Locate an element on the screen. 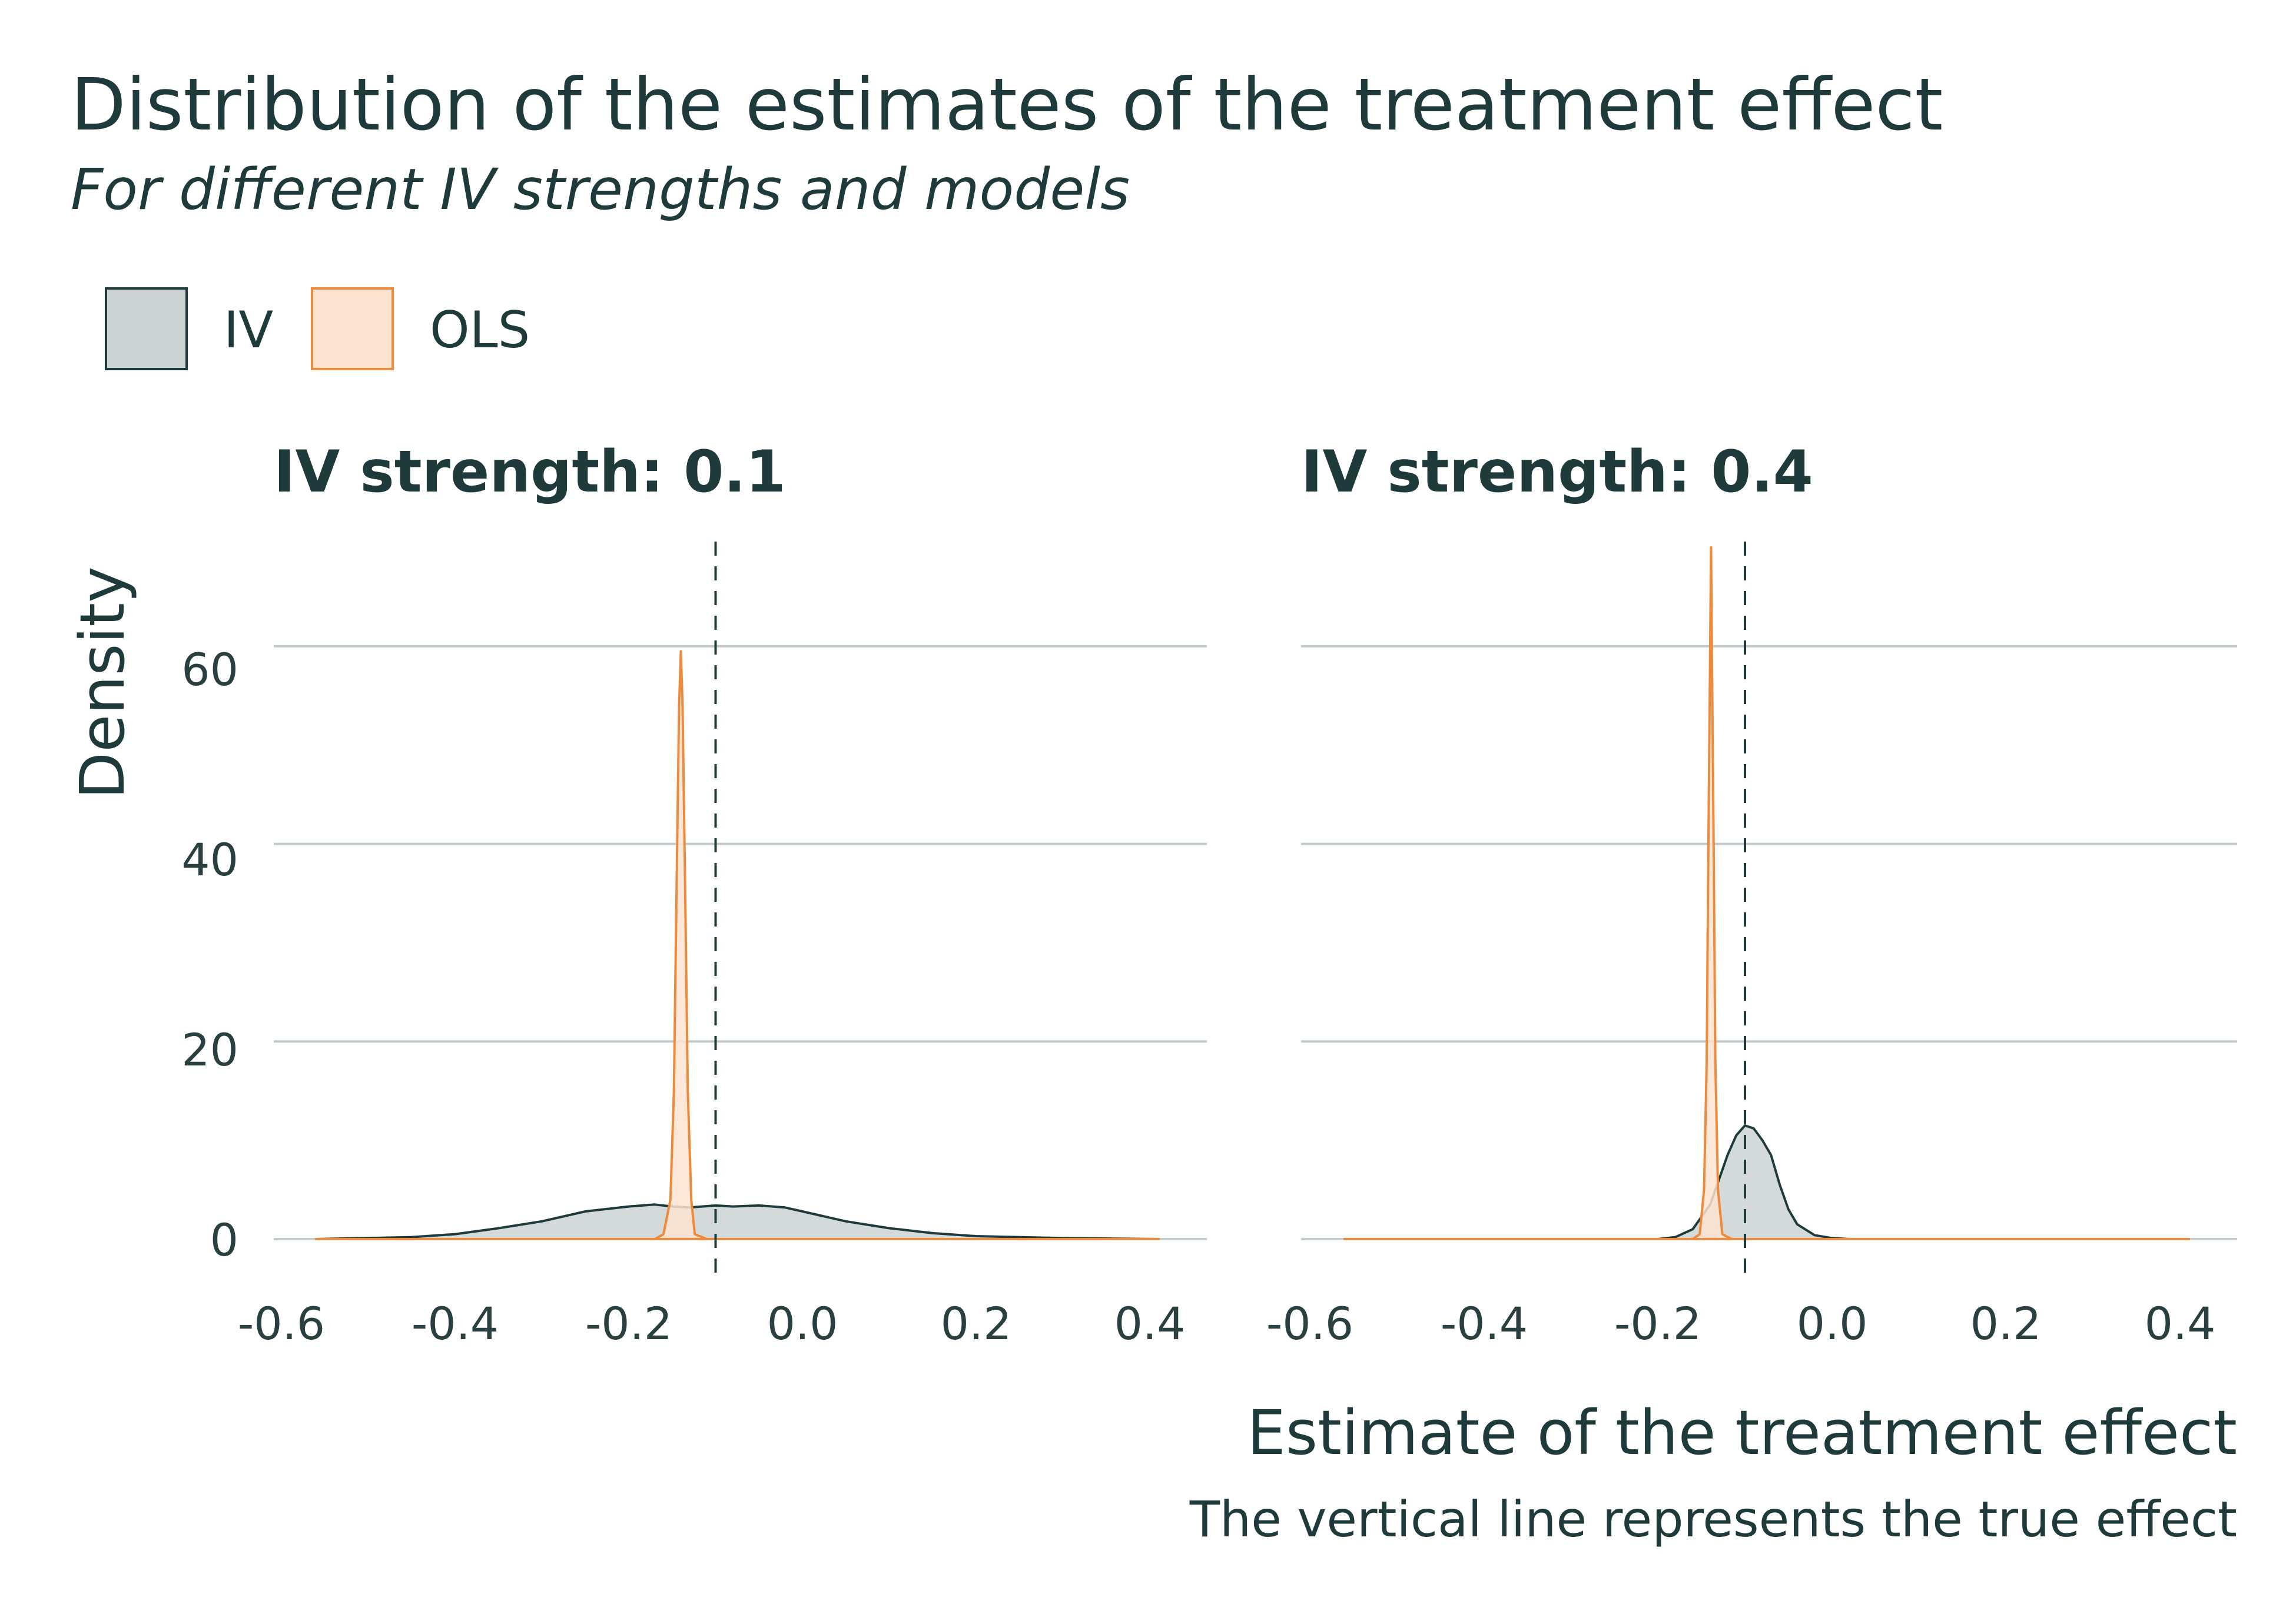 This screenshot has height=1607, width=2296. y-tick-label: 60 is located at coordinates (209, 669).